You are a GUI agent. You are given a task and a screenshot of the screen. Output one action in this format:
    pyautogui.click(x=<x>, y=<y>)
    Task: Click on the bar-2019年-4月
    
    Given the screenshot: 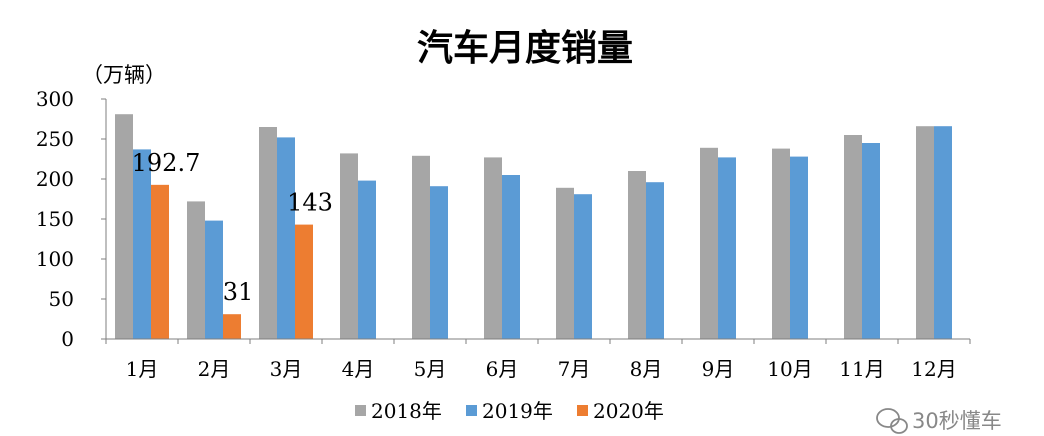 What is the action you would take?
    pyautogui.click(x=367, y=259)
    